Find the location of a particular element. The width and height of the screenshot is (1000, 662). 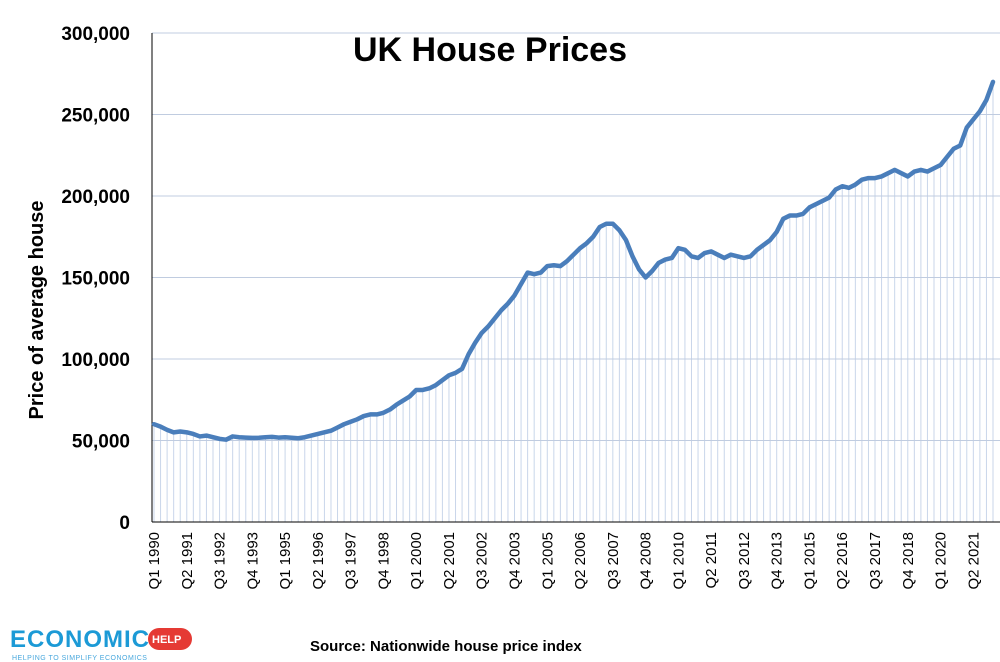

y-tick-label: 50,000 is located at coordinates (101, 442).